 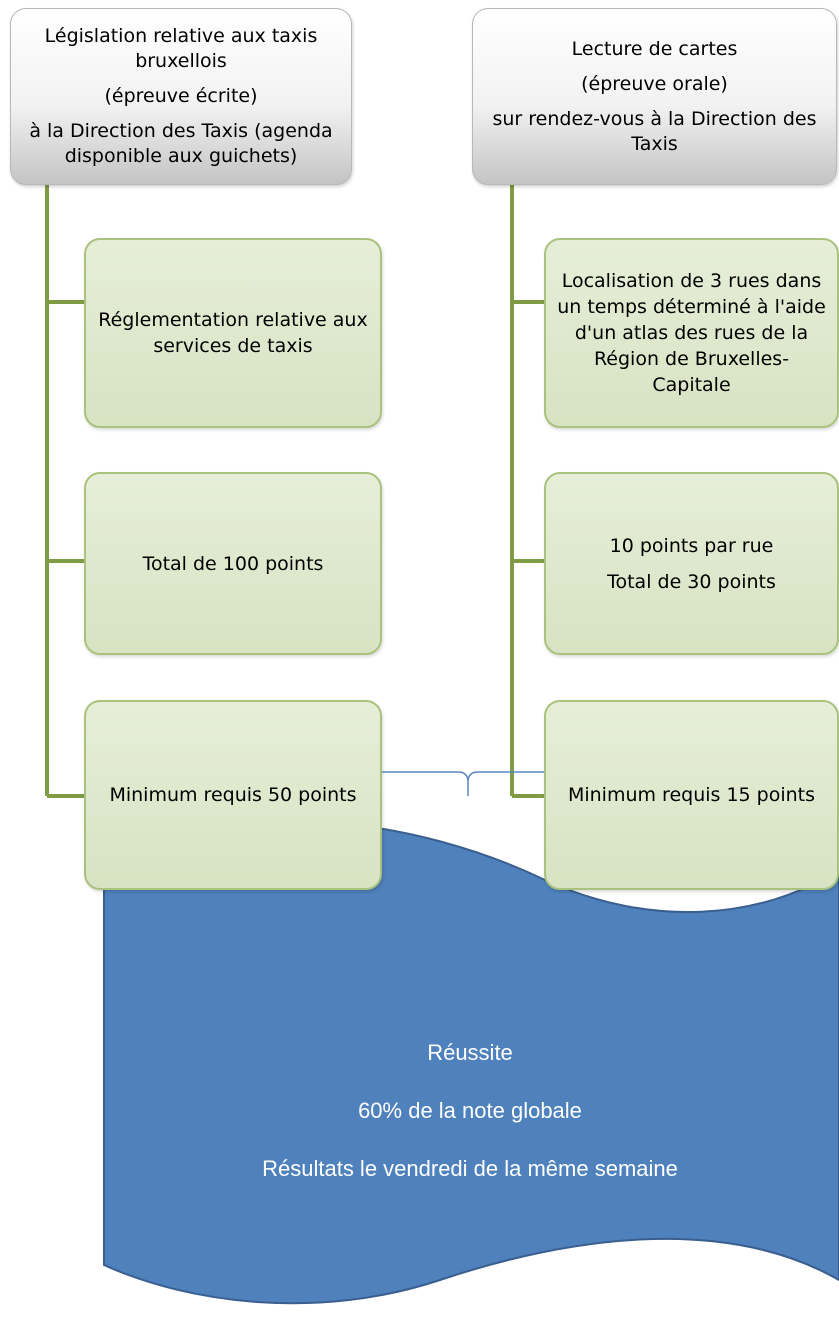 I want to click on result-line-2: 60% de la note globale, so click(x=470, y=1110).